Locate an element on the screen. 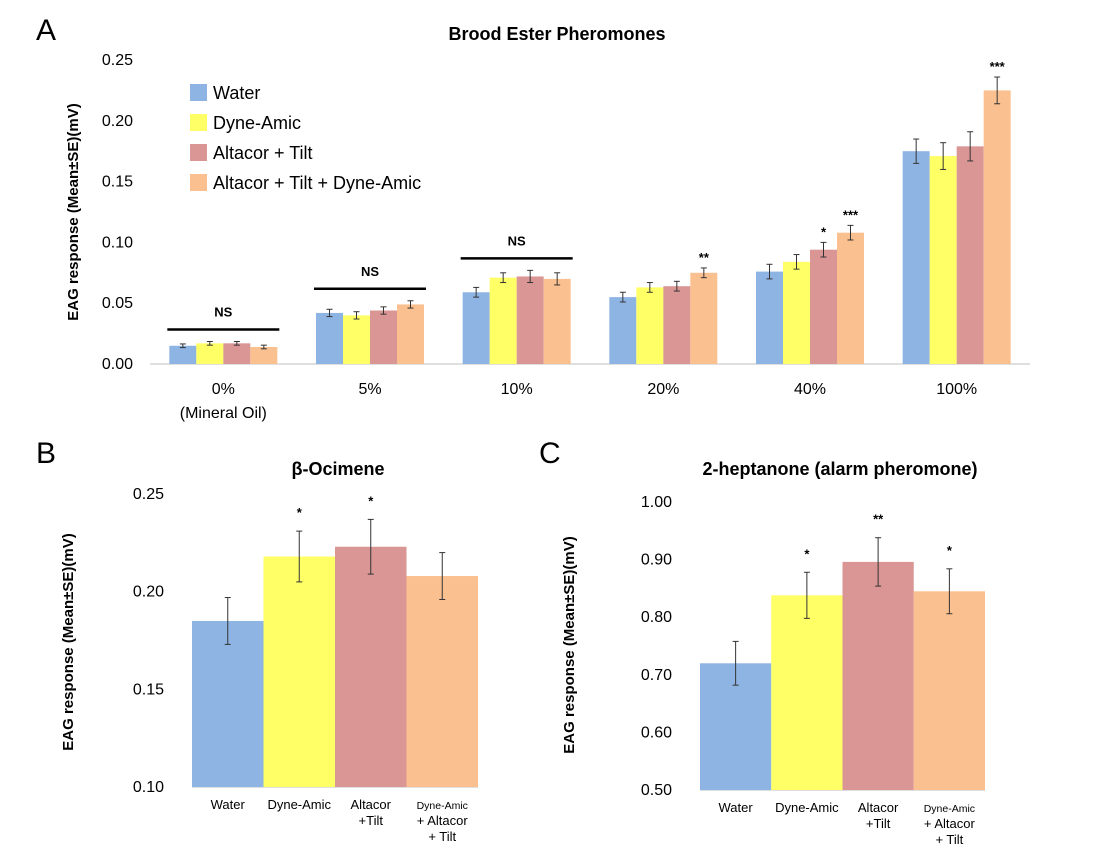 The width and height of the screenshot is (1098, 862). chart-a-significance-mark: ** is located at coordinates (704, 257).